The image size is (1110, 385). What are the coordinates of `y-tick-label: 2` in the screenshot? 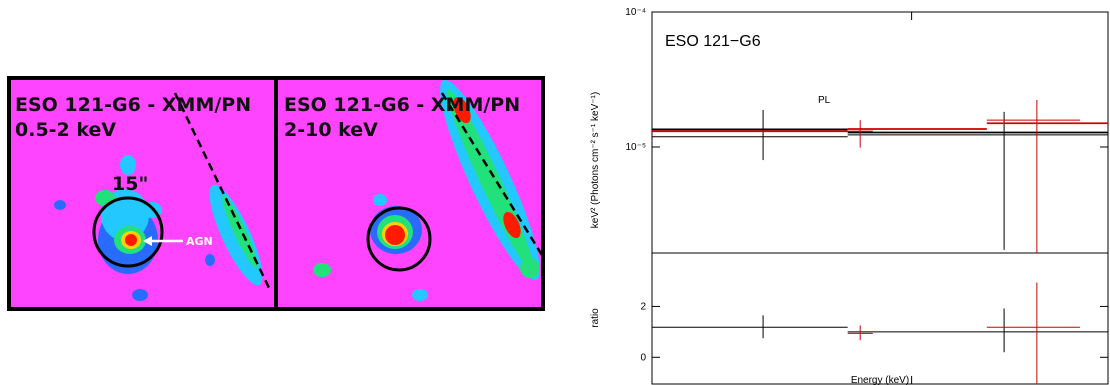 It's located at (643, 306).